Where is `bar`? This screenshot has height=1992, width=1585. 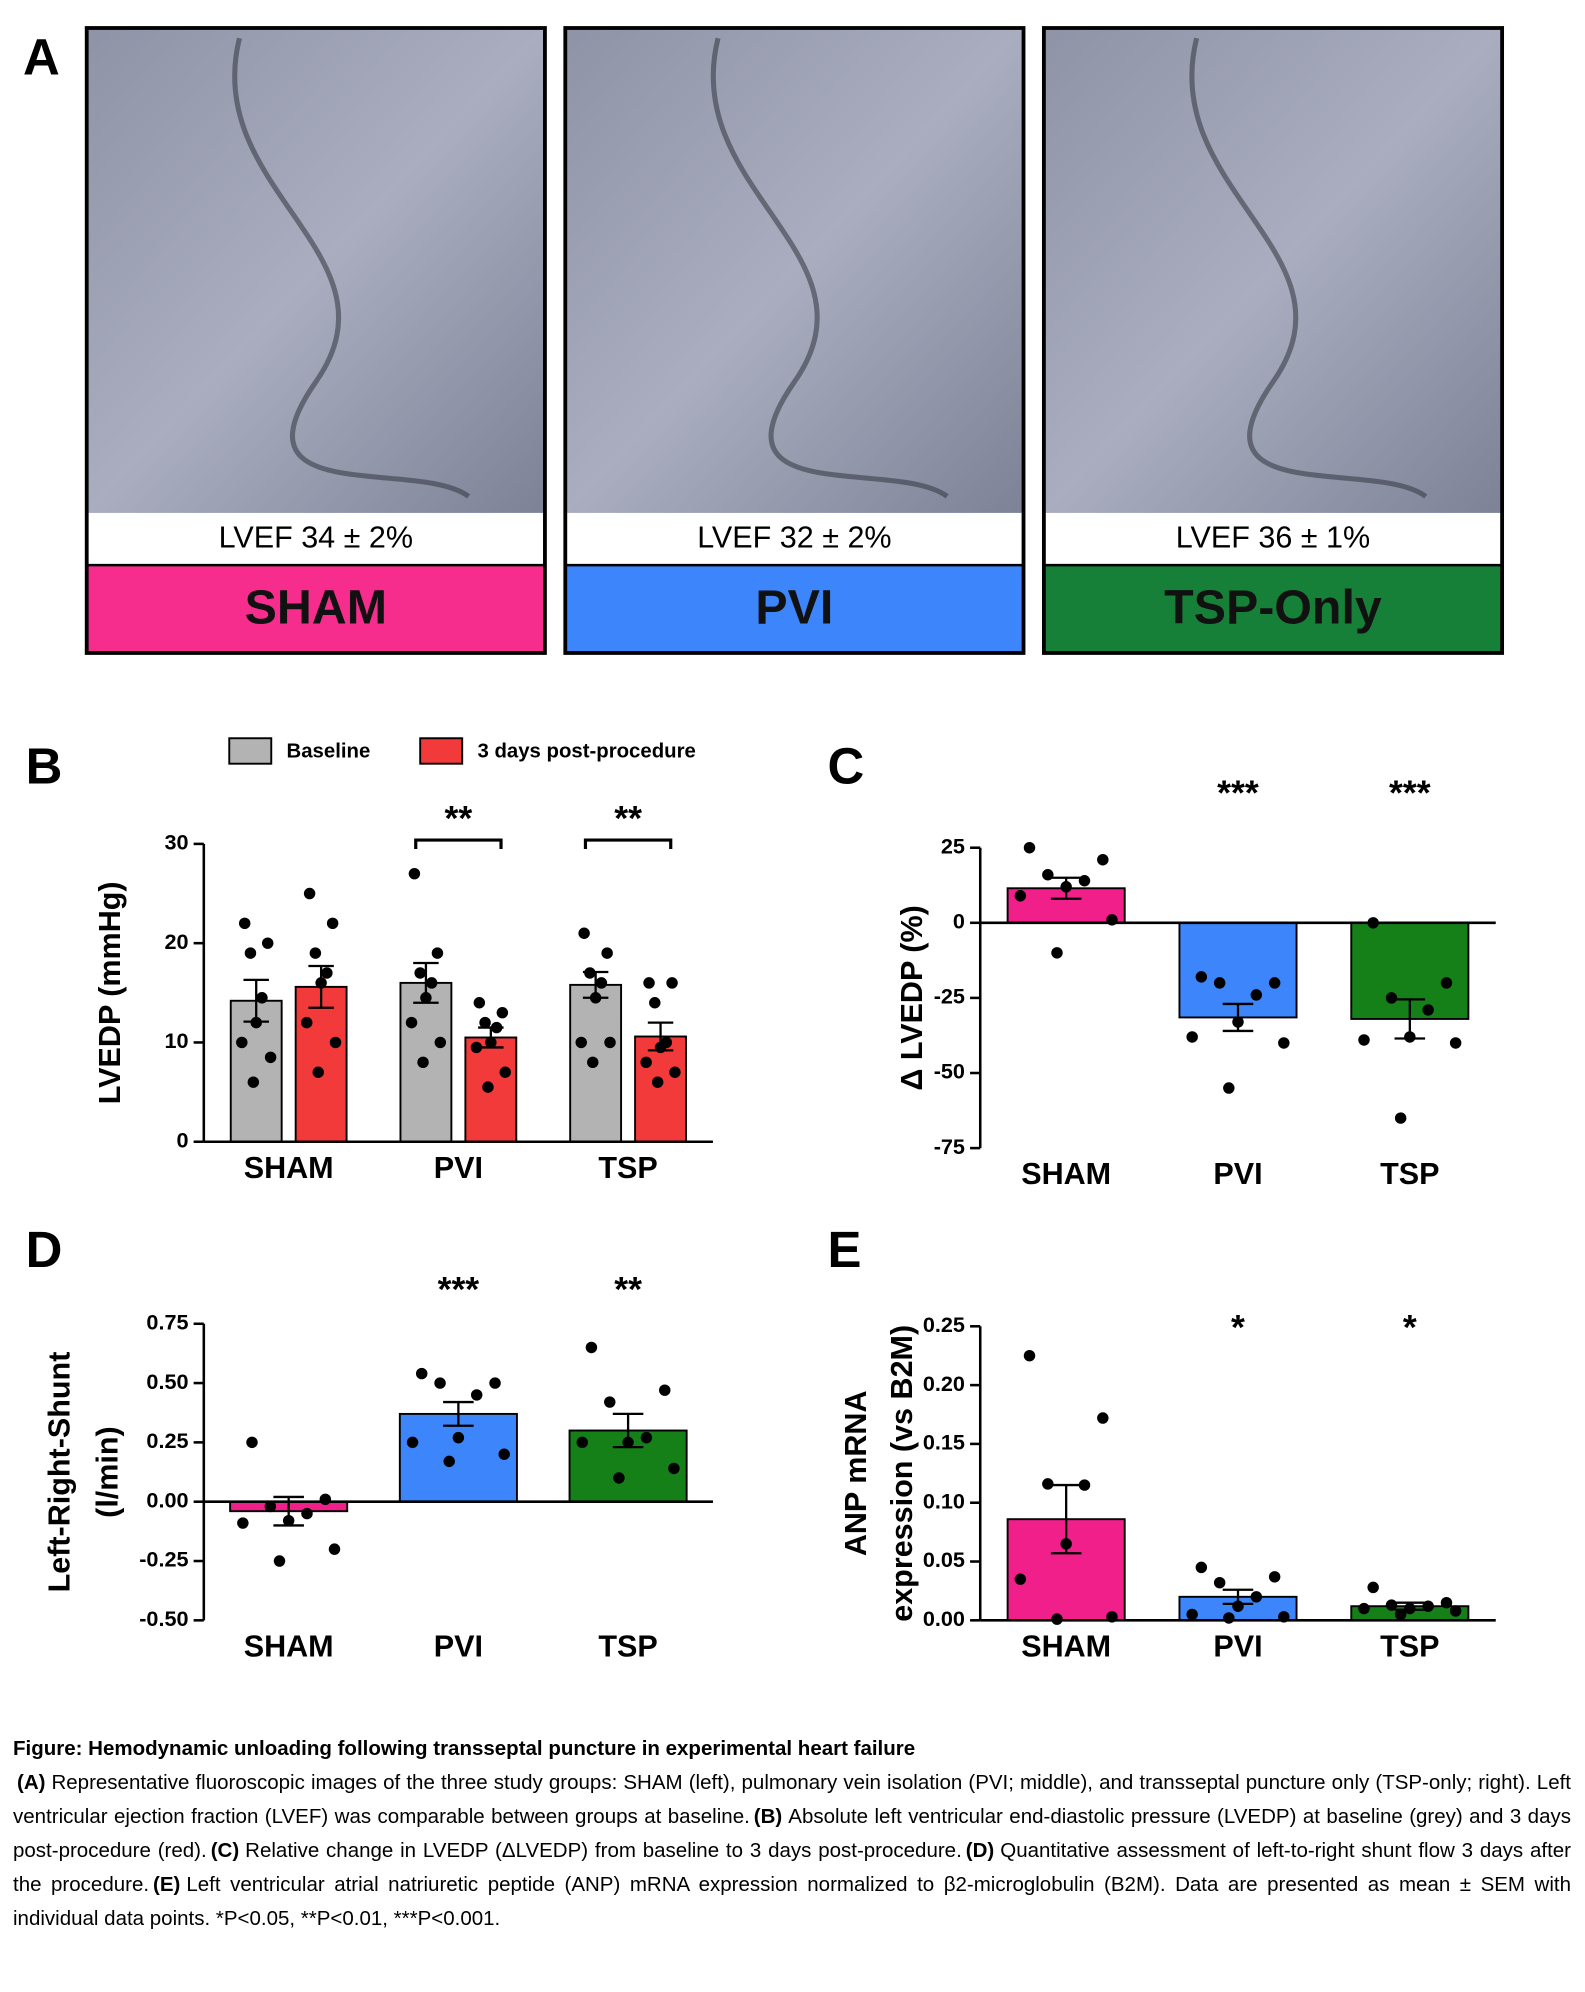 bar is located at coordinates (1238, 970).